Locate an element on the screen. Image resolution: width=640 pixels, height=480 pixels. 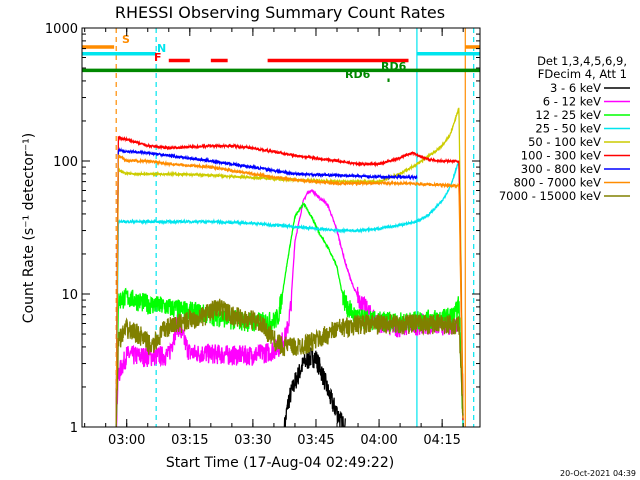
series-line-3-6-kev is located at coordinates (314, 387).